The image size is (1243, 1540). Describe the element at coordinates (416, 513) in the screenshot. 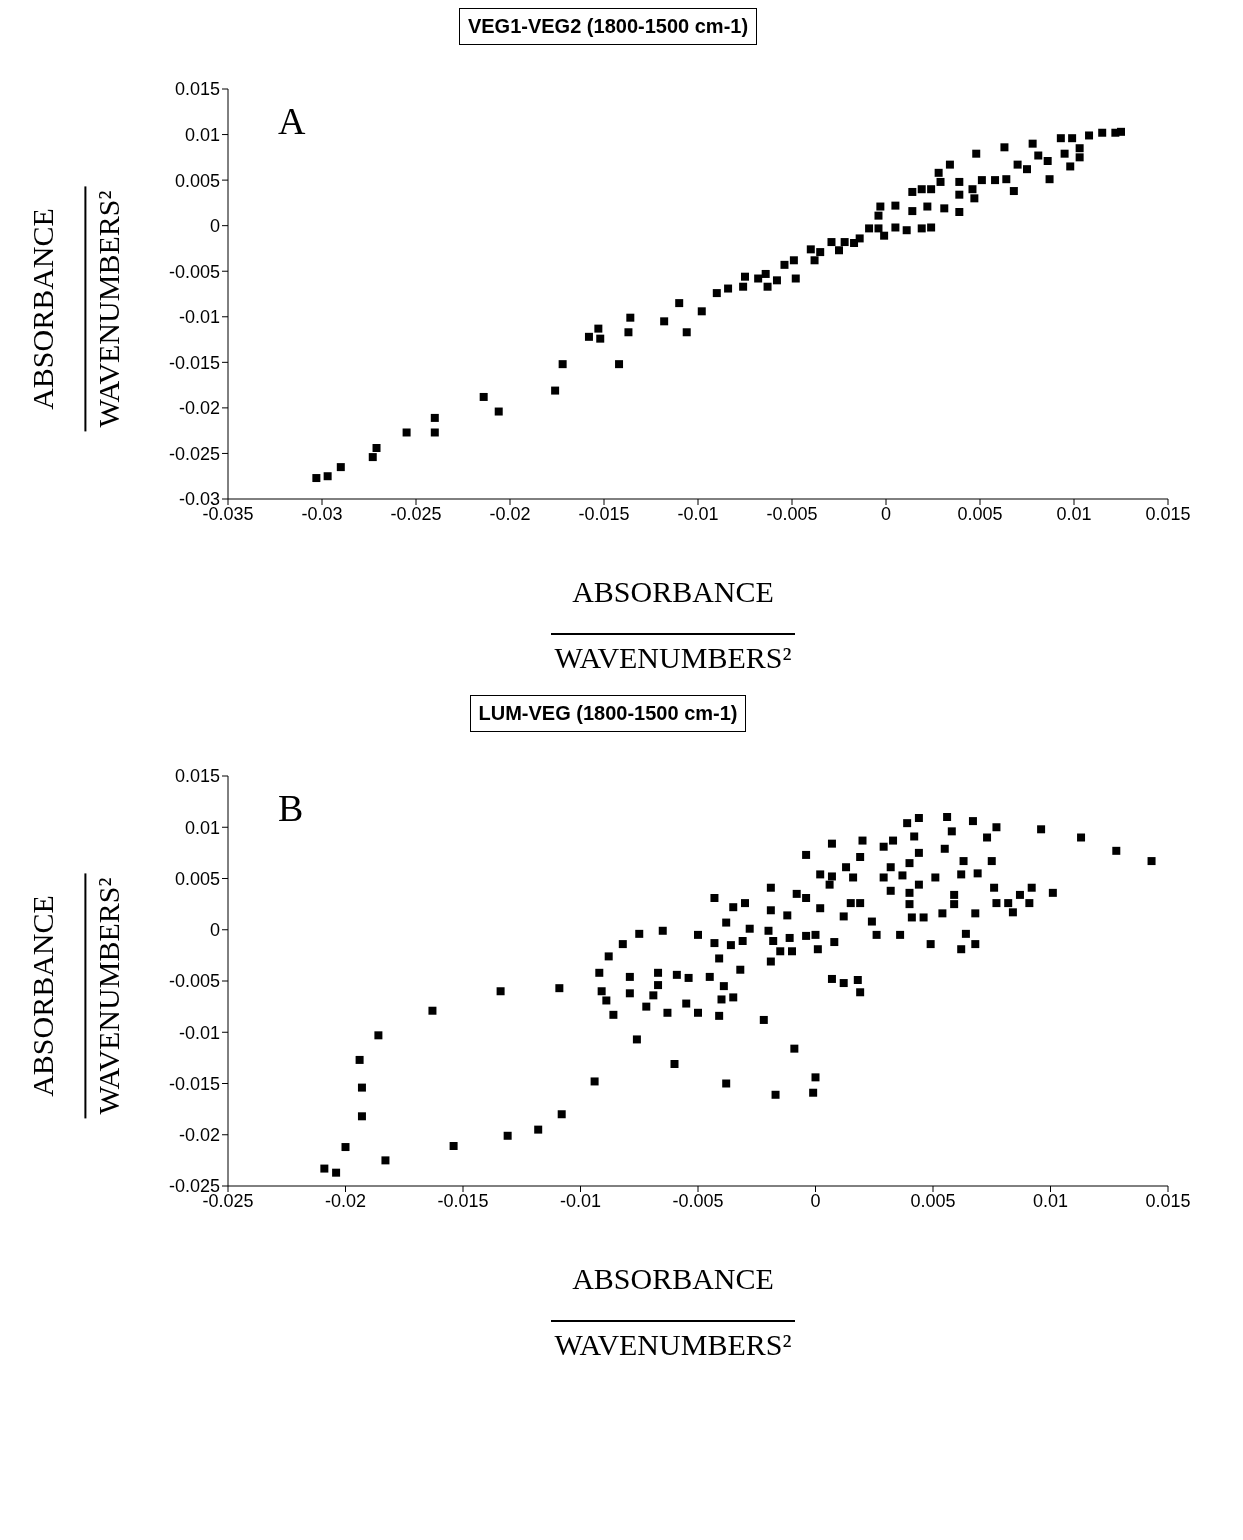

I see `x-tick-label: -0.025` at that location.